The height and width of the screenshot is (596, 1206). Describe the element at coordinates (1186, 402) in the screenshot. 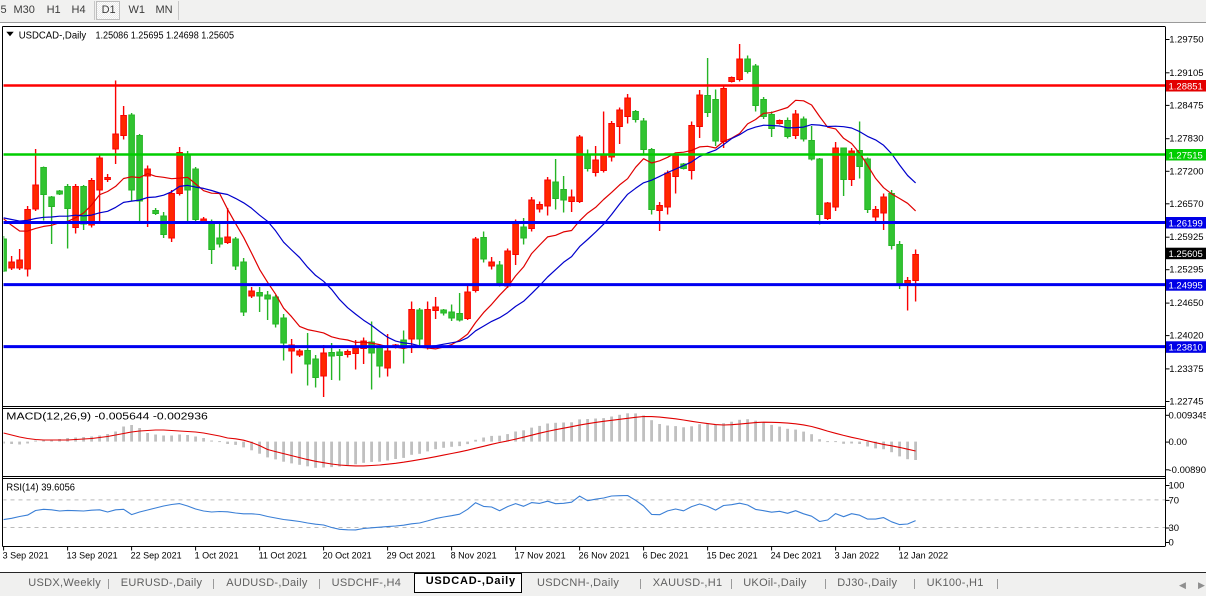

I see `svg-text: 1.22745` at that location.